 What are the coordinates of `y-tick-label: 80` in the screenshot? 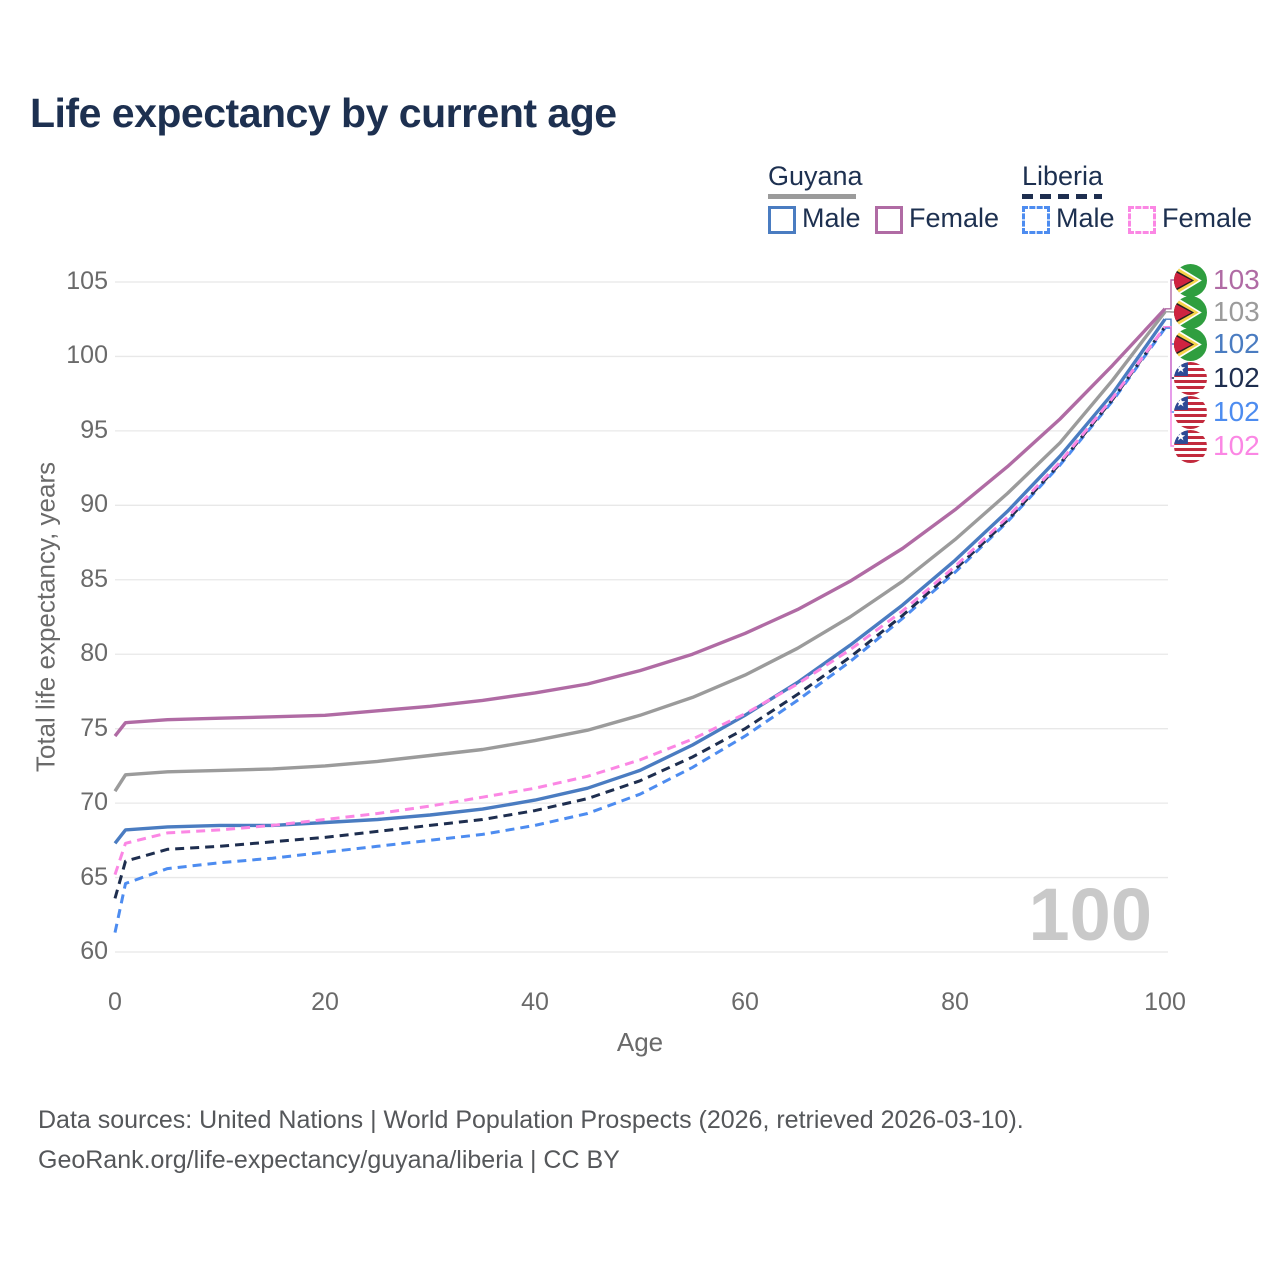 It's located at (94, 653).